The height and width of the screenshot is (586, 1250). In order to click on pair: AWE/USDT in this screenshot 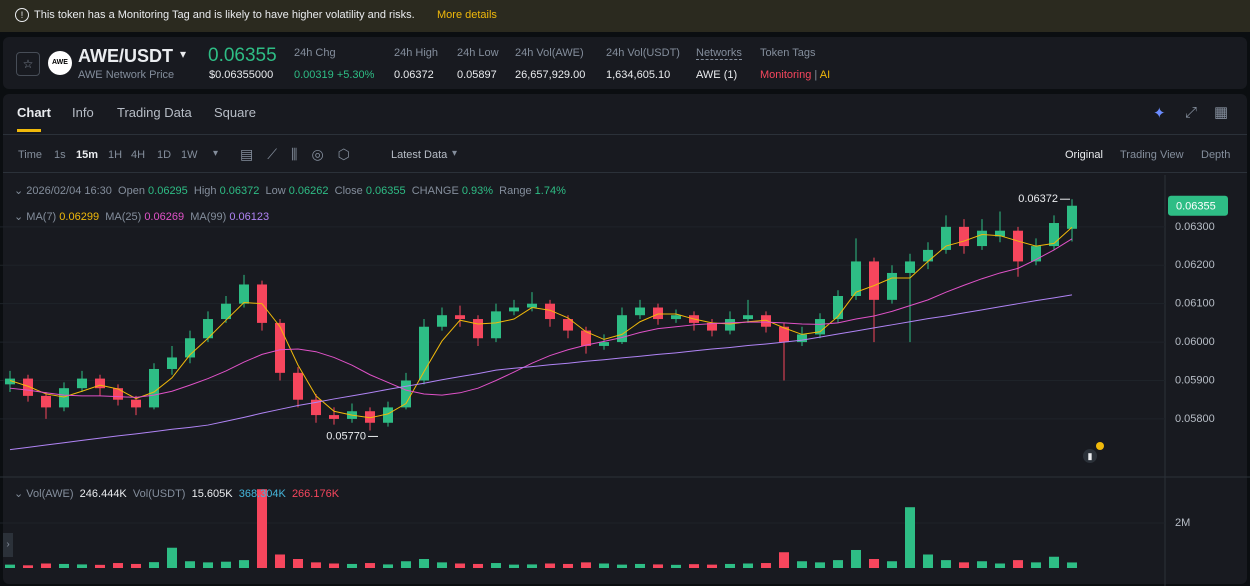, I will do `click(126, 56)`.